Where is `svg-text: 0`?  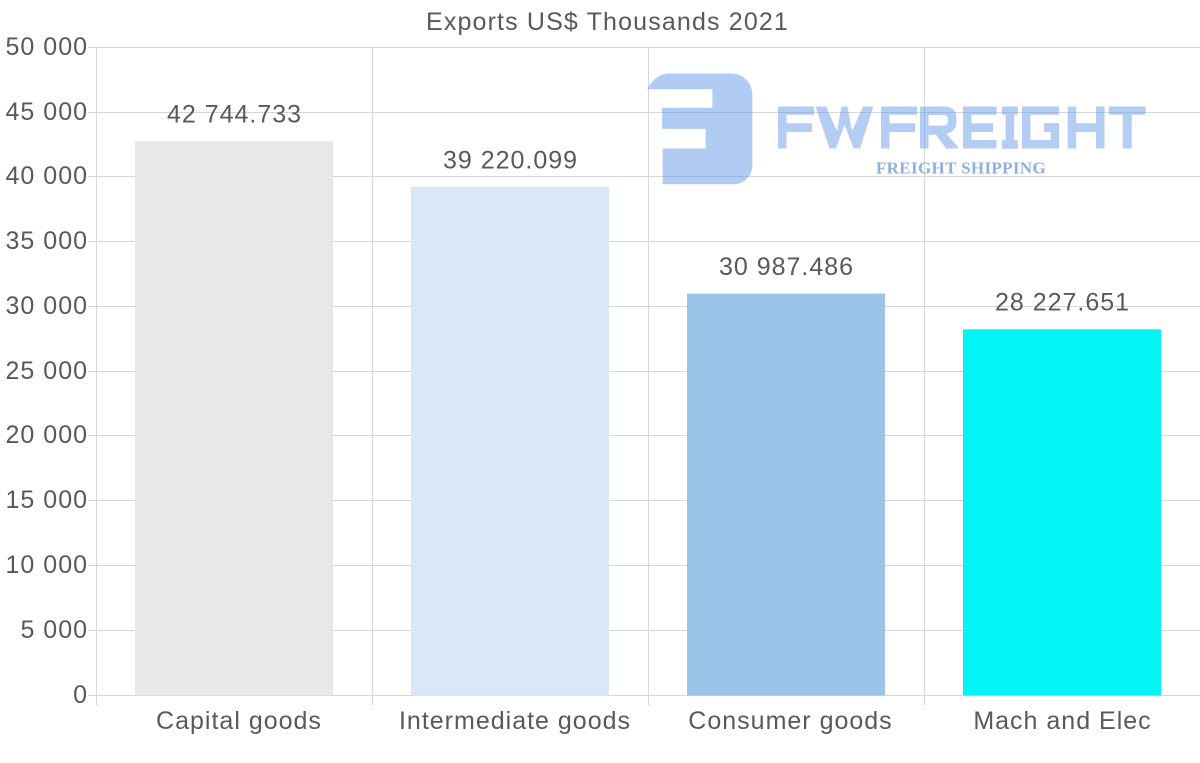
svg-text: 0 is located at coordinates (80, 695).